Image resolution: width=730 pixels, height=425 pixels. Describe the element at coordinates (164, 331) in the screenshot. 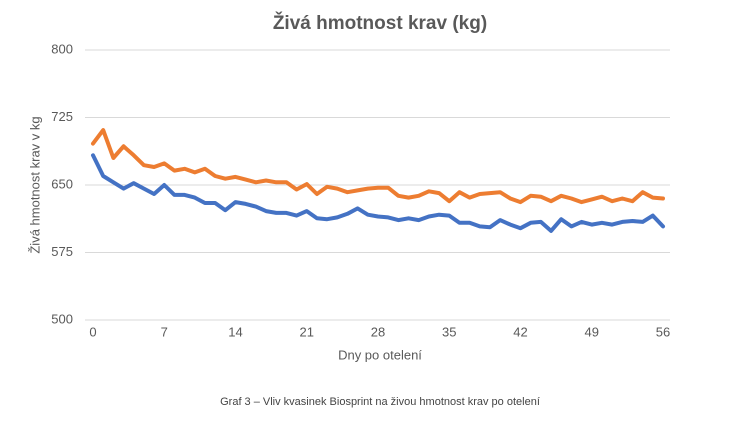

I see `x-tick-label: 7` at that location.